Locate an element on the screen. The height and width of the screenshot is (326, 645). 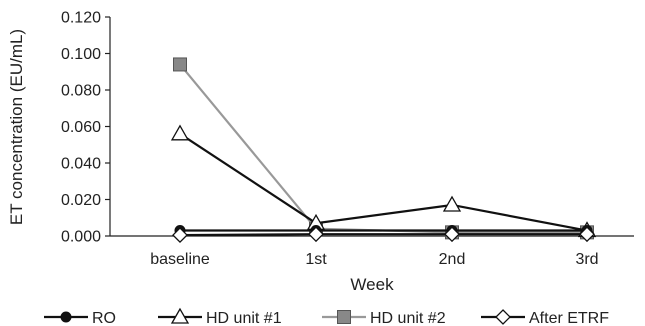
legend-item: RO is located at coordinates (80, 318).